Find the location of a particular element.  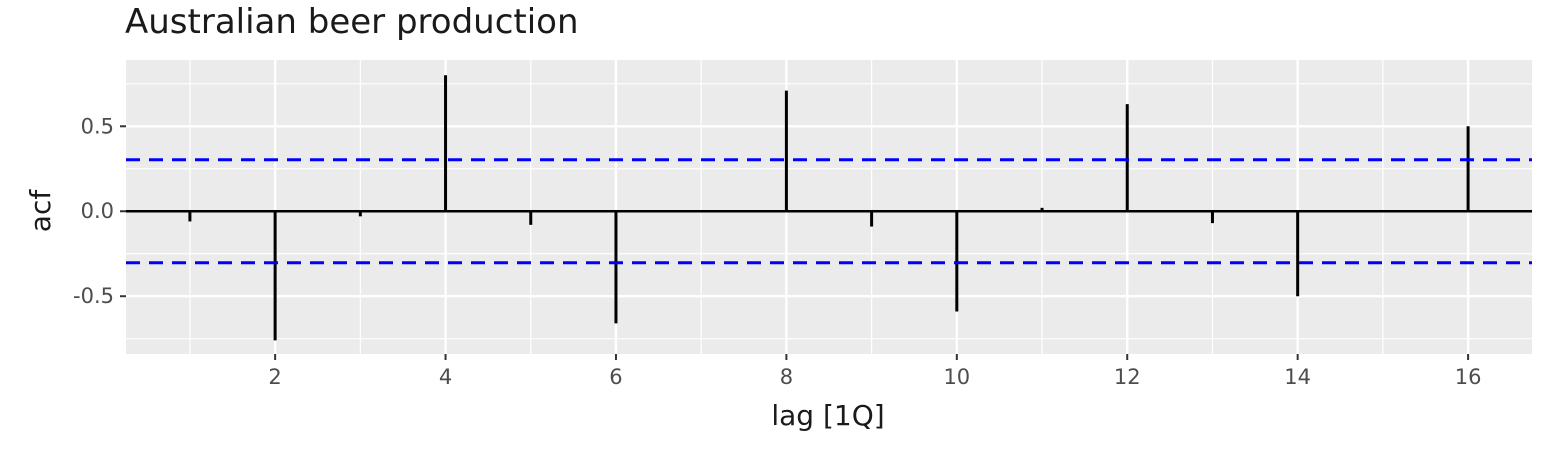

y-tick-label: 0.0 is located at coordinates (97, 211).